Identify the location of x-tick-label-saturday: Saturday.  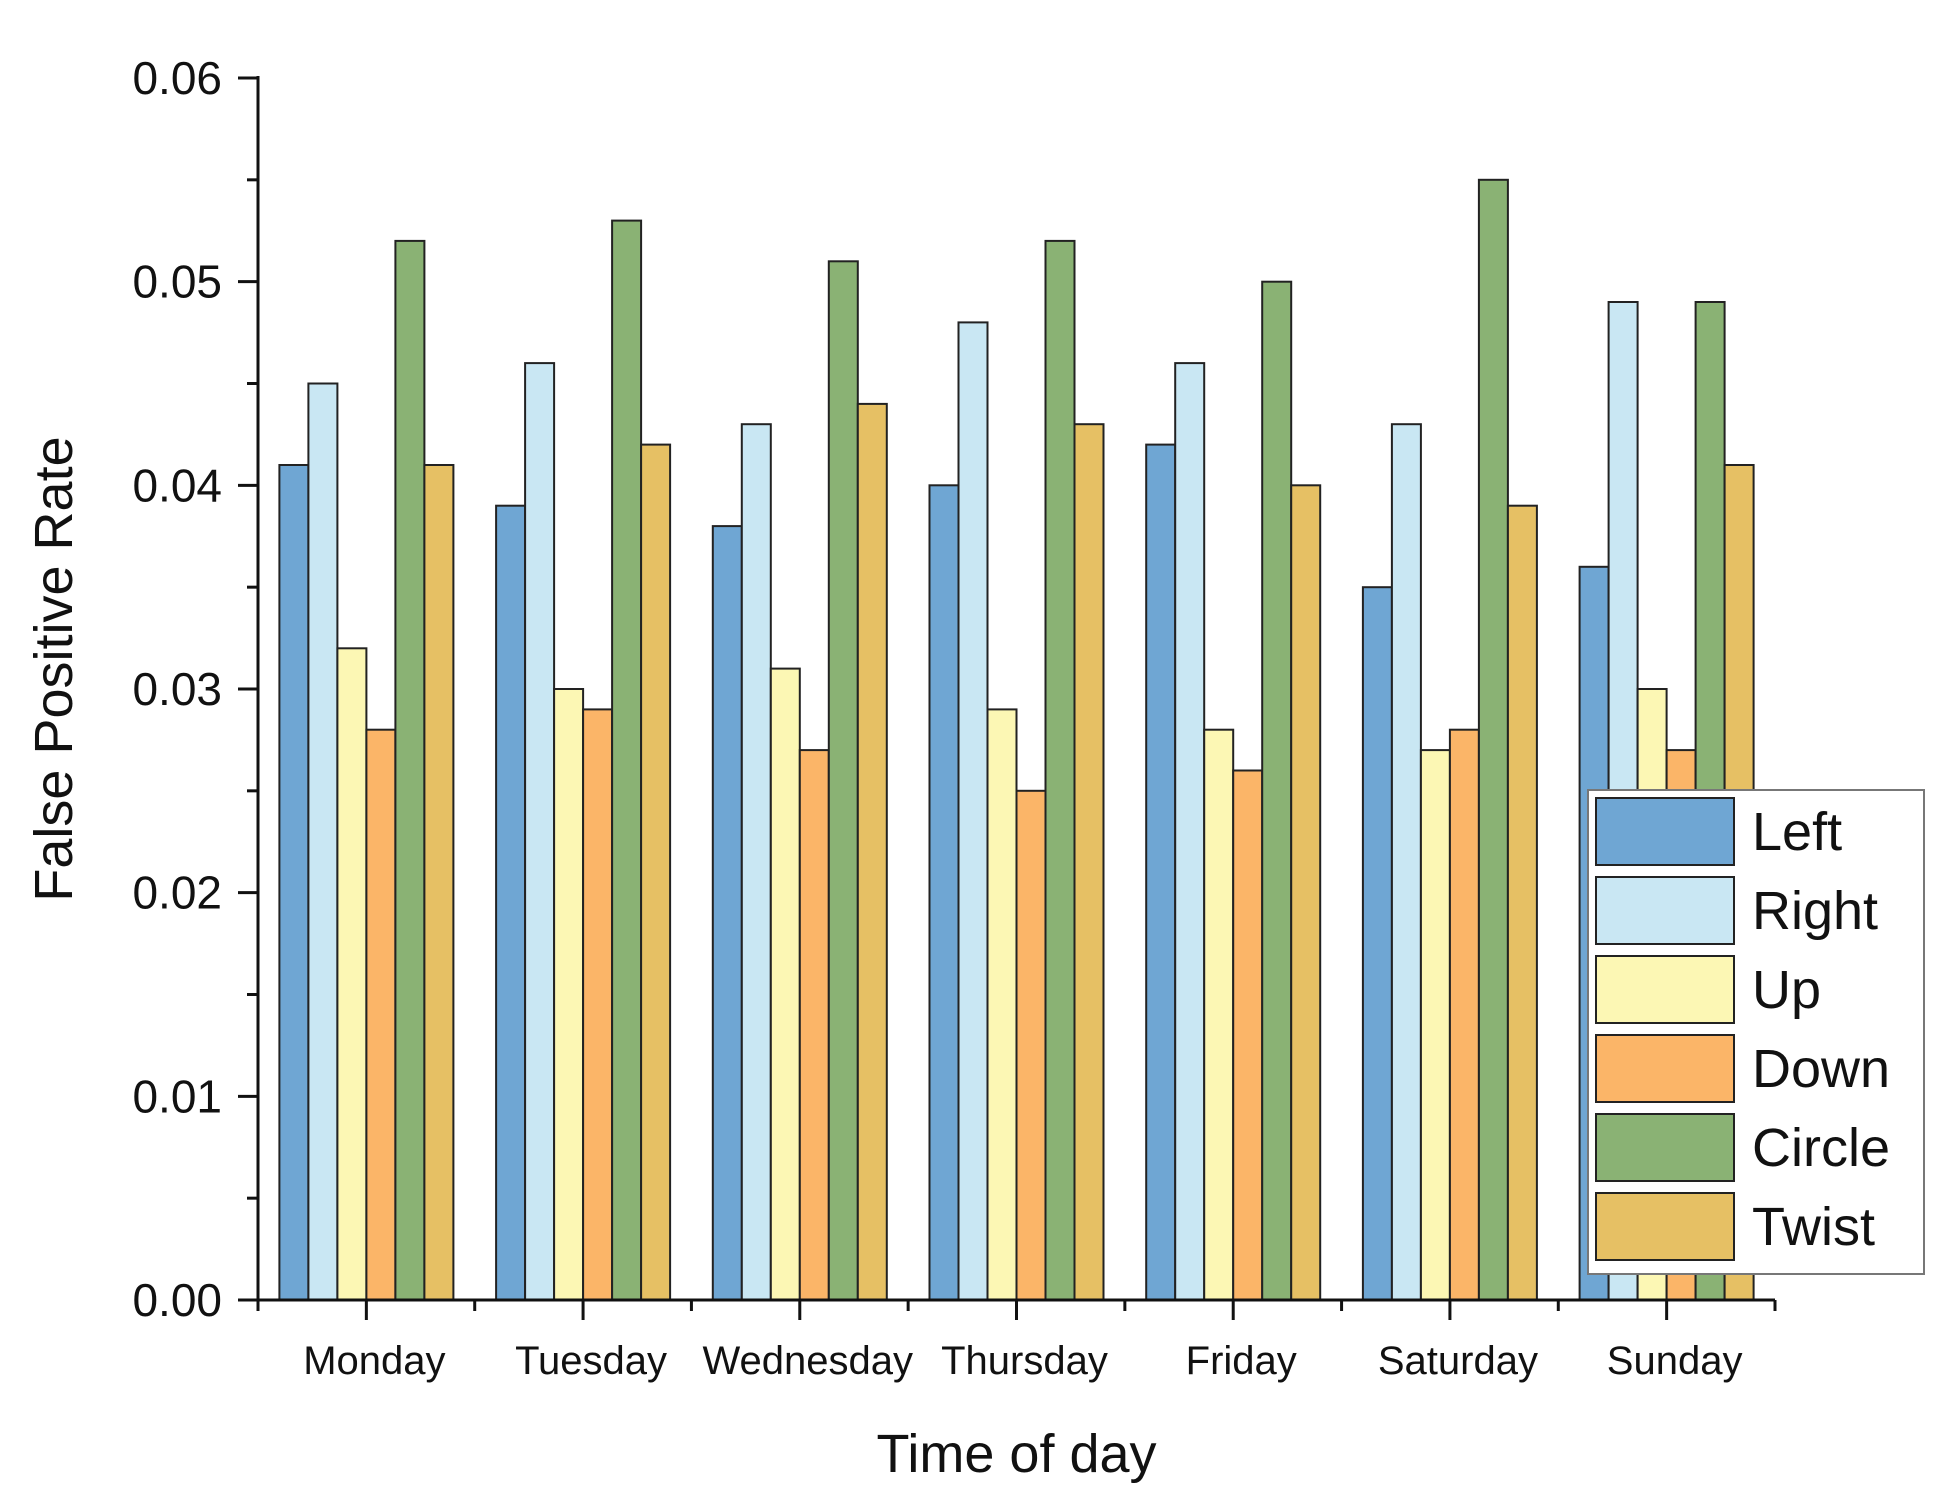
(1458, 1361).